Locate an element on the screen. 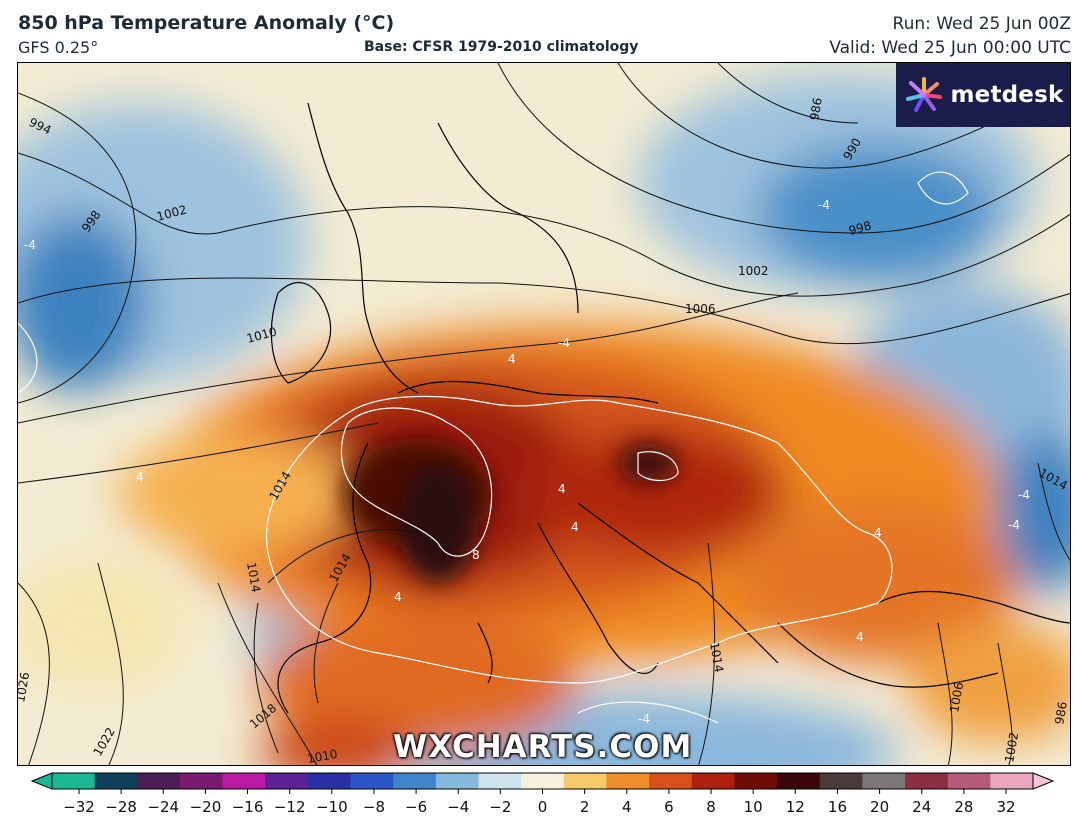  colorbar-tick-label: −28 is located at coordinates (121, 807).